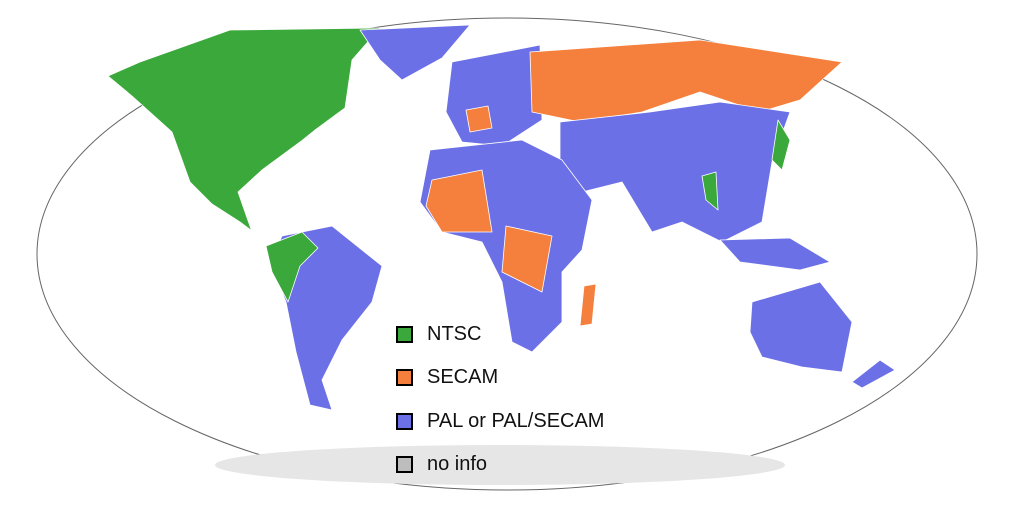  Describe the element at coordinates (404, 421) in the screenshot. I see `swatch-pal` at that location.